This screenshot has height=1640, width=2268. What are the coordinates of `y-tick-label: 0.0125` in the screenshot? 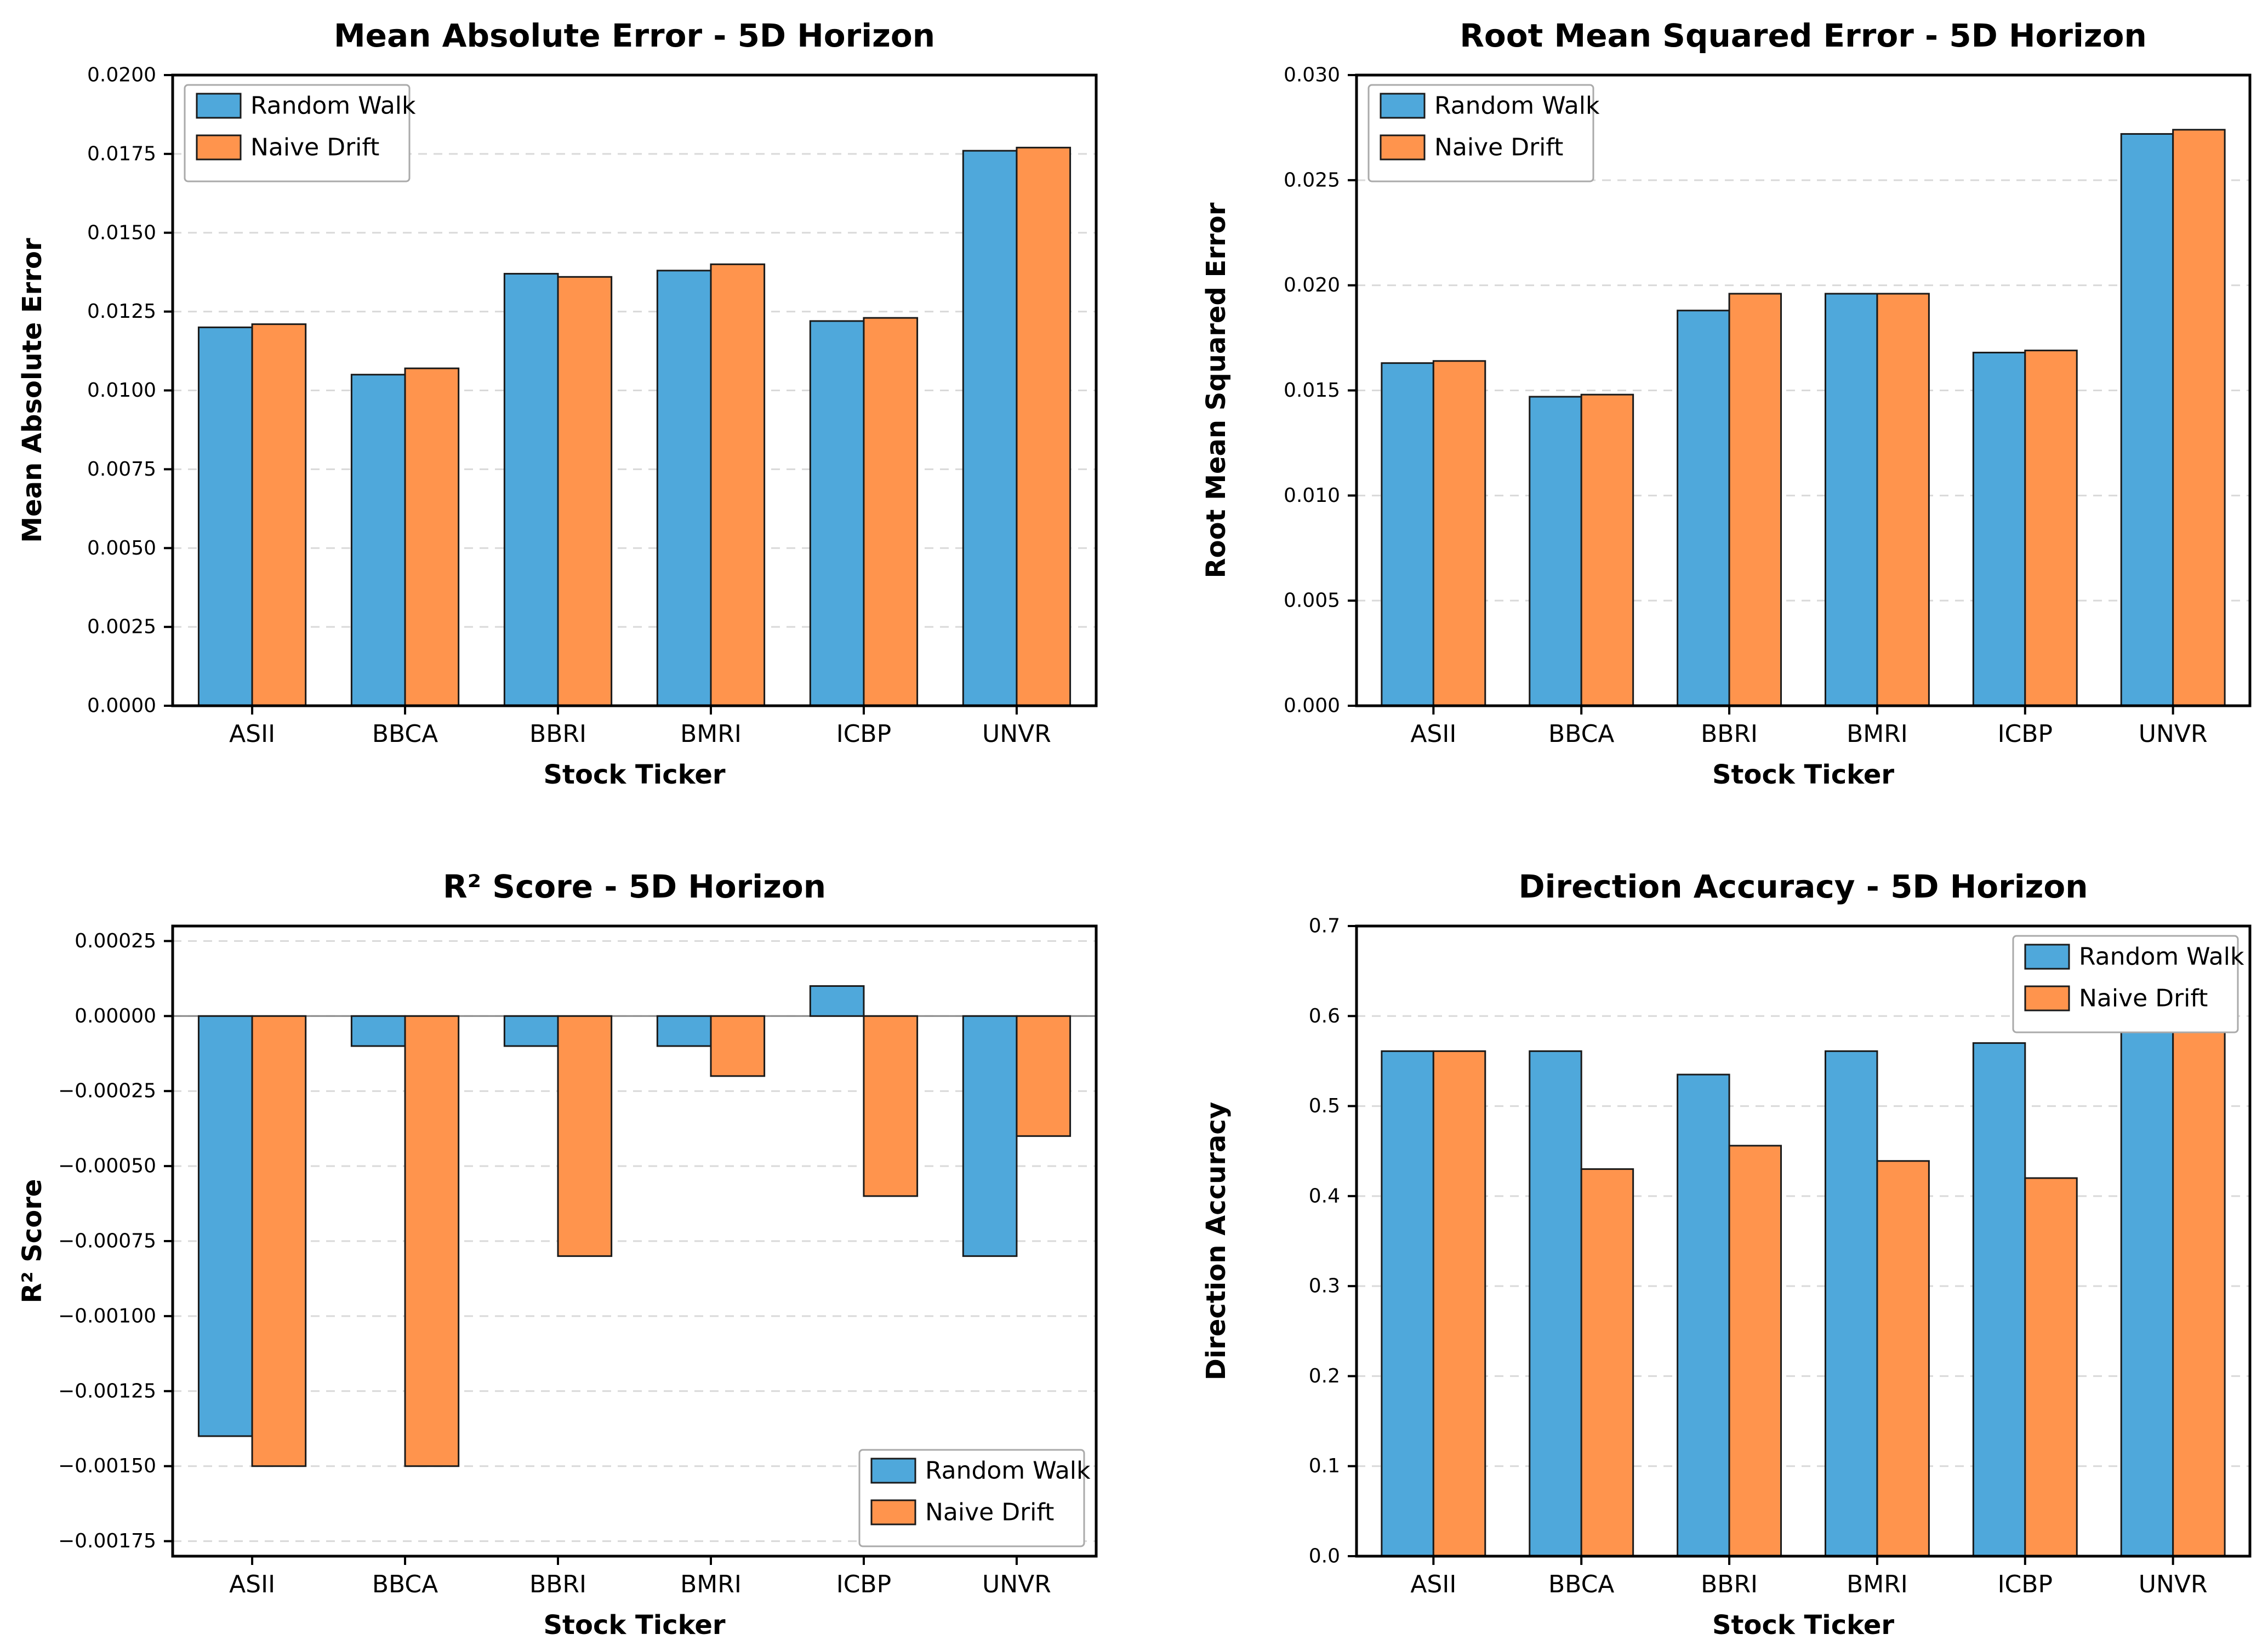 It's located at (121, 311).